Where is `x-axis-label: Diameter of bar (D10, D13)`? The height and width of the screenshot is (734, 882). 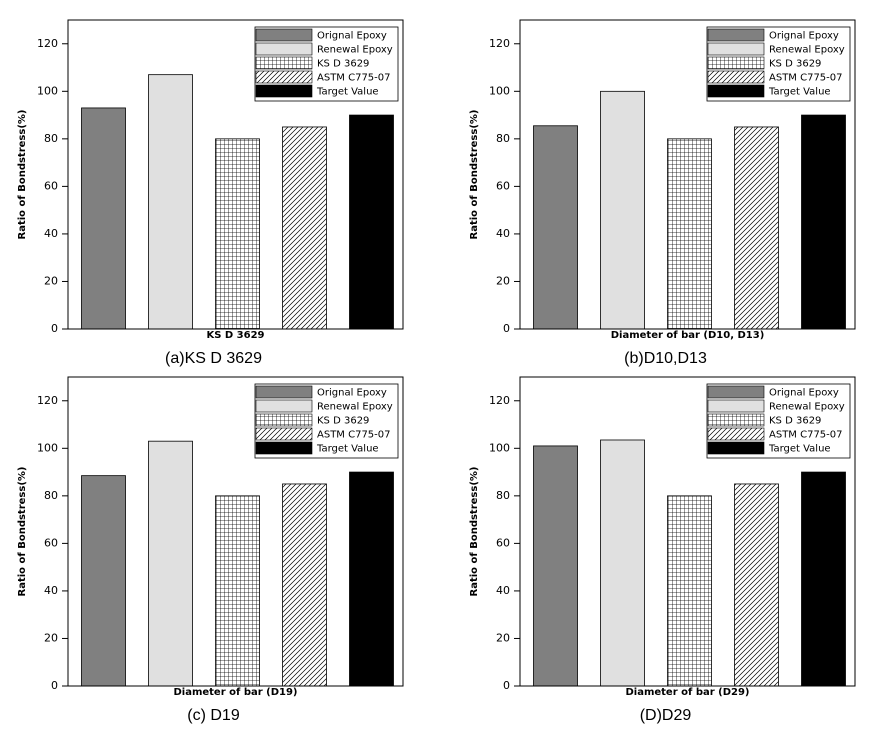
x-axis-label: Diameter of bar (D10, D13) is located at coordinates (688, 335).